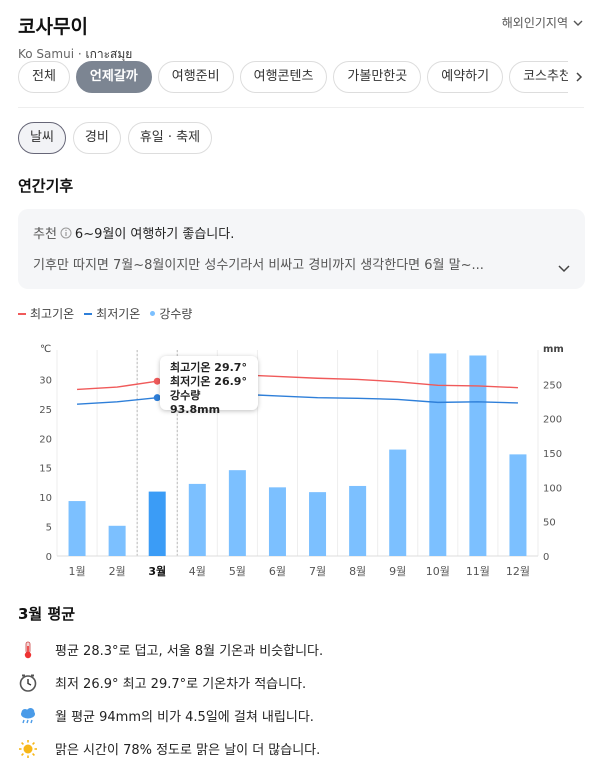 The height and width of the screenshot is (759, 602). I want to click on sun-icon, so click(28, 748).